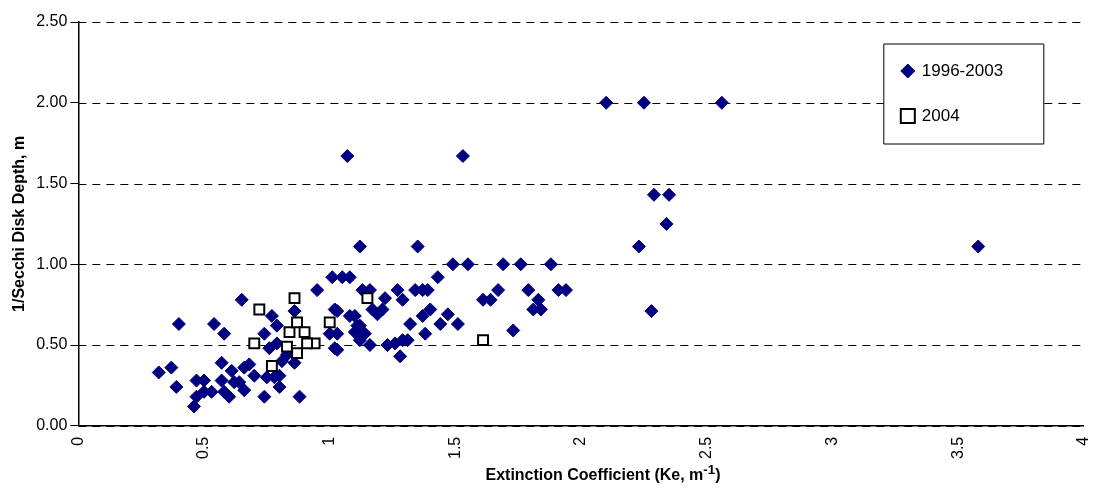 This screenshot has height=492, width=1106. Describe the element at coordinates (940, 115) in the screenshot. I see `legend-label: 2004` at that location.